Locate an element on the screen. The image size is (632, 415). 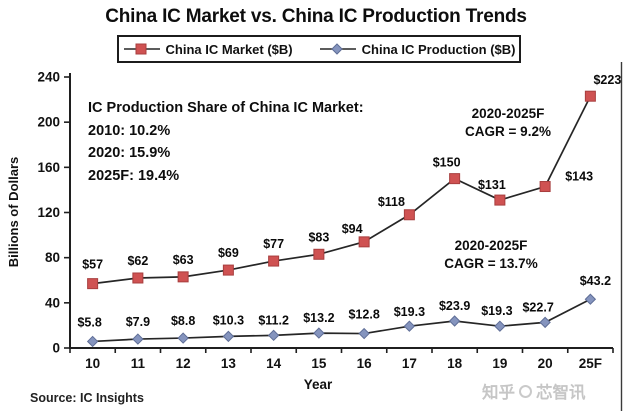
watermark-prefix: 知乎 is located at coordinates (498, 393).